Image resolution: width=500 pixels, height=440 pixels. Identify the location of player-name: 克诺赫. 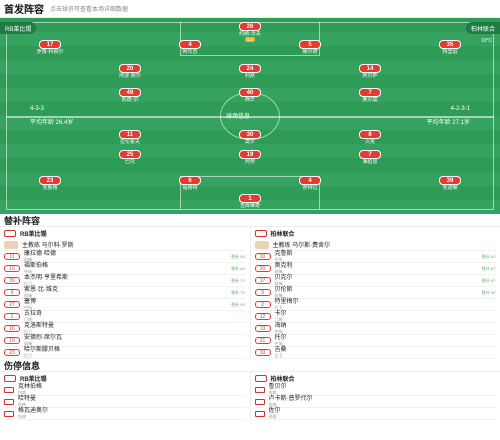
(450, 188).